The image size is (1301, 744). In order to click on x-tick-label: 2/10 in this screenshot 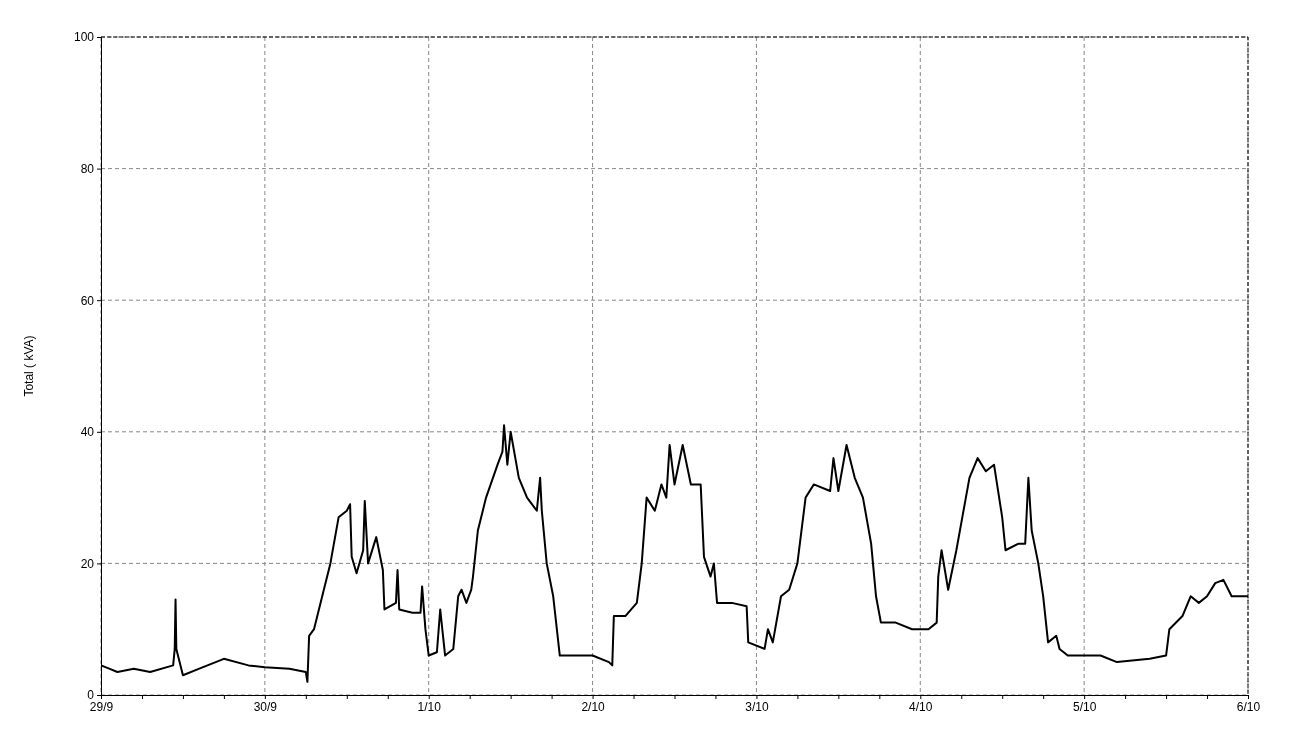, I will do `click(593, 706)`.